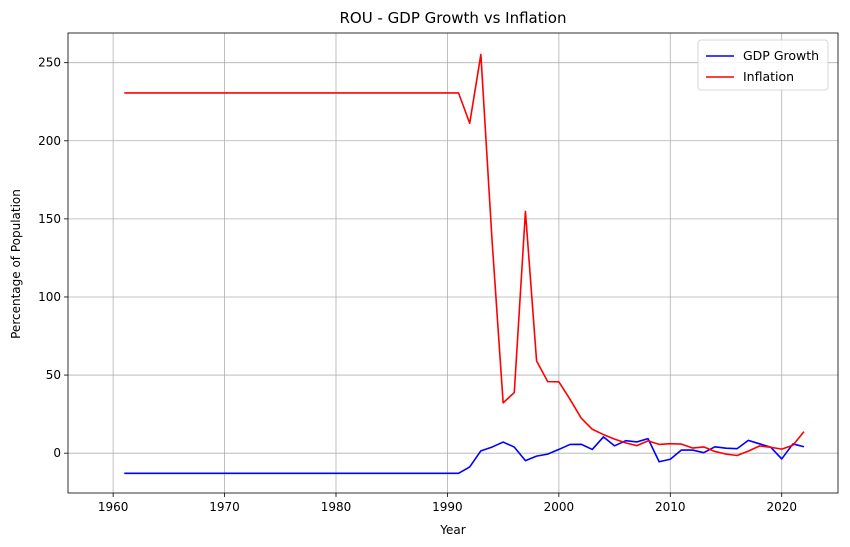 This screenshot has width=850, height=547. What do you see at coordinates (452, 530) in the screenshot?
I see `x-axis-label: Year` at bounding box center [452, 530].